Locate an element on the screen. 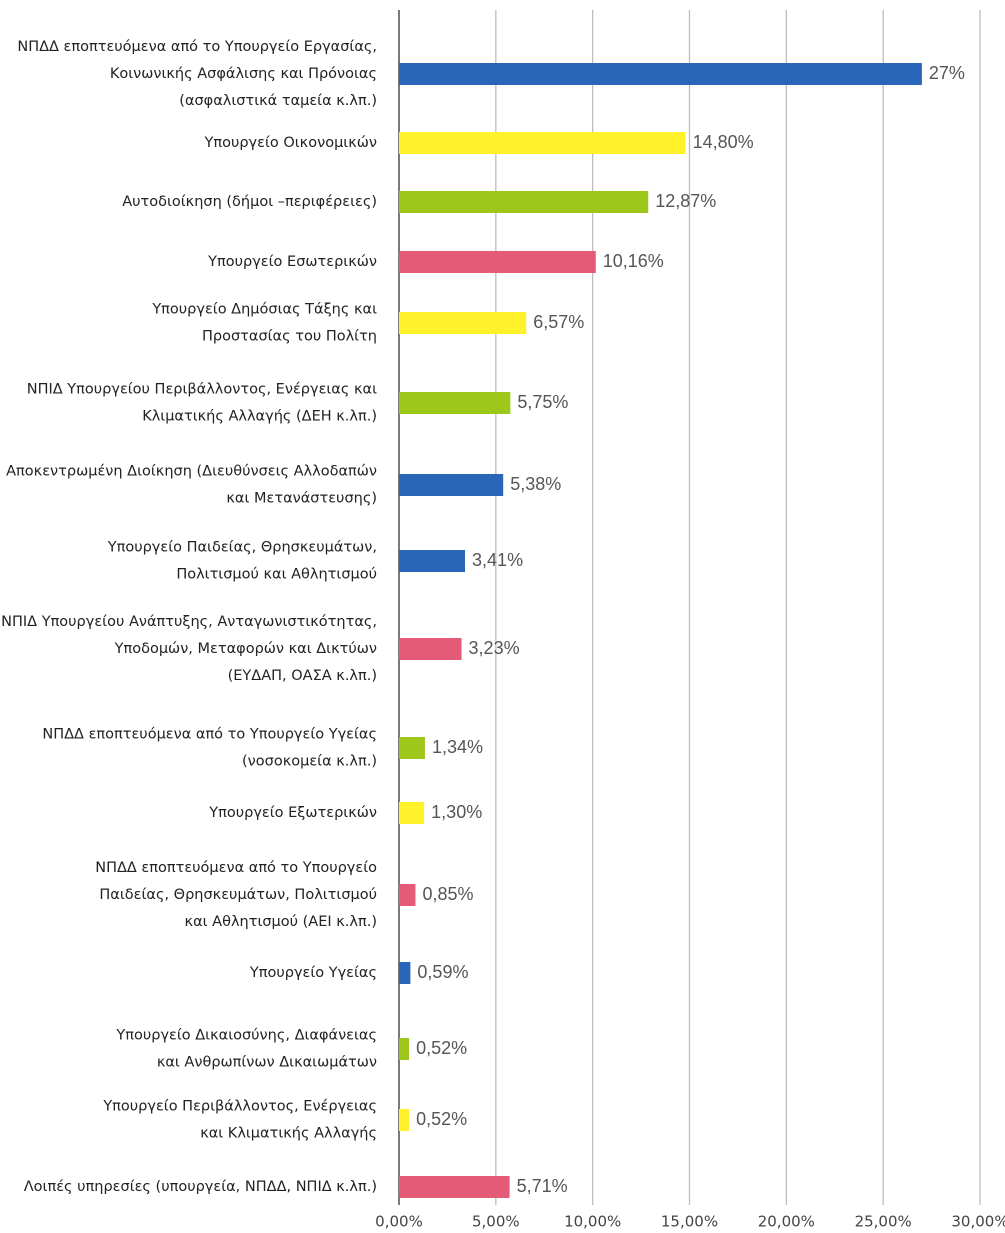  x-tick-label: 15,00% is located at coordinates (689, 1222).